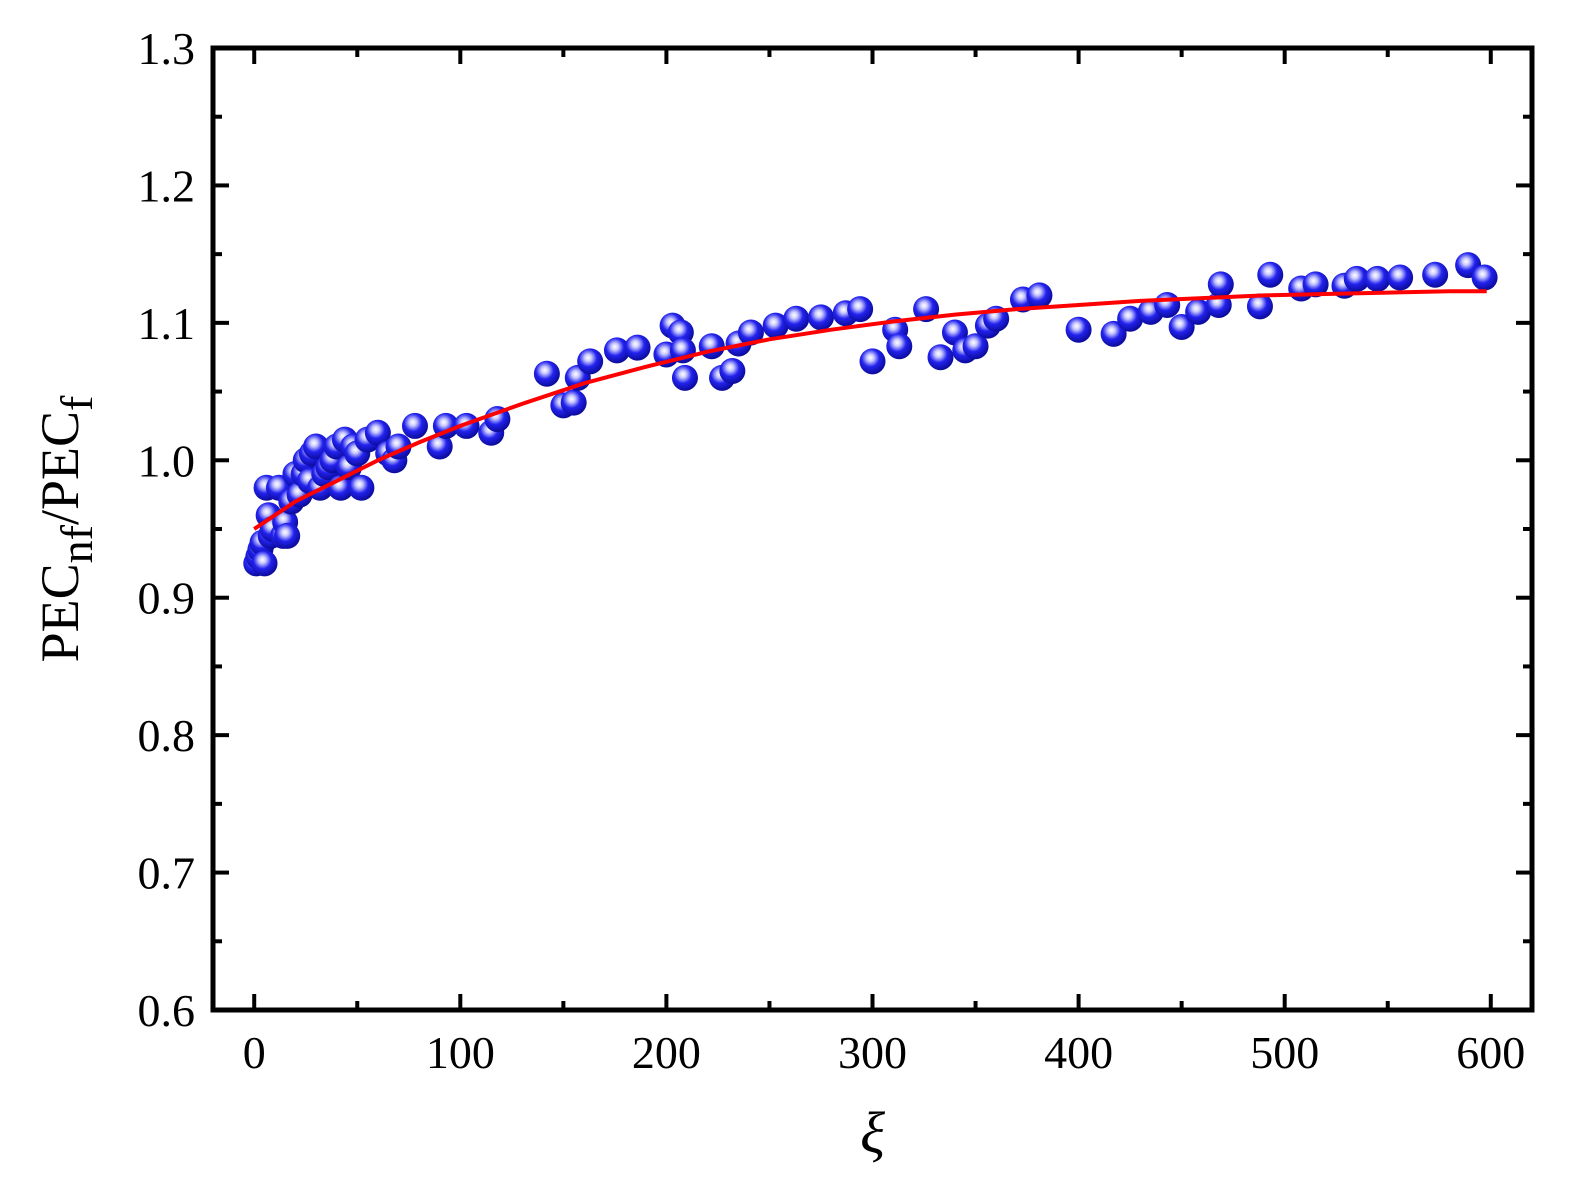 Image resolution: width=1596 pixels, height=1198 pixels. I want to click on y-tick-label: 0.8, so click(167, 735).